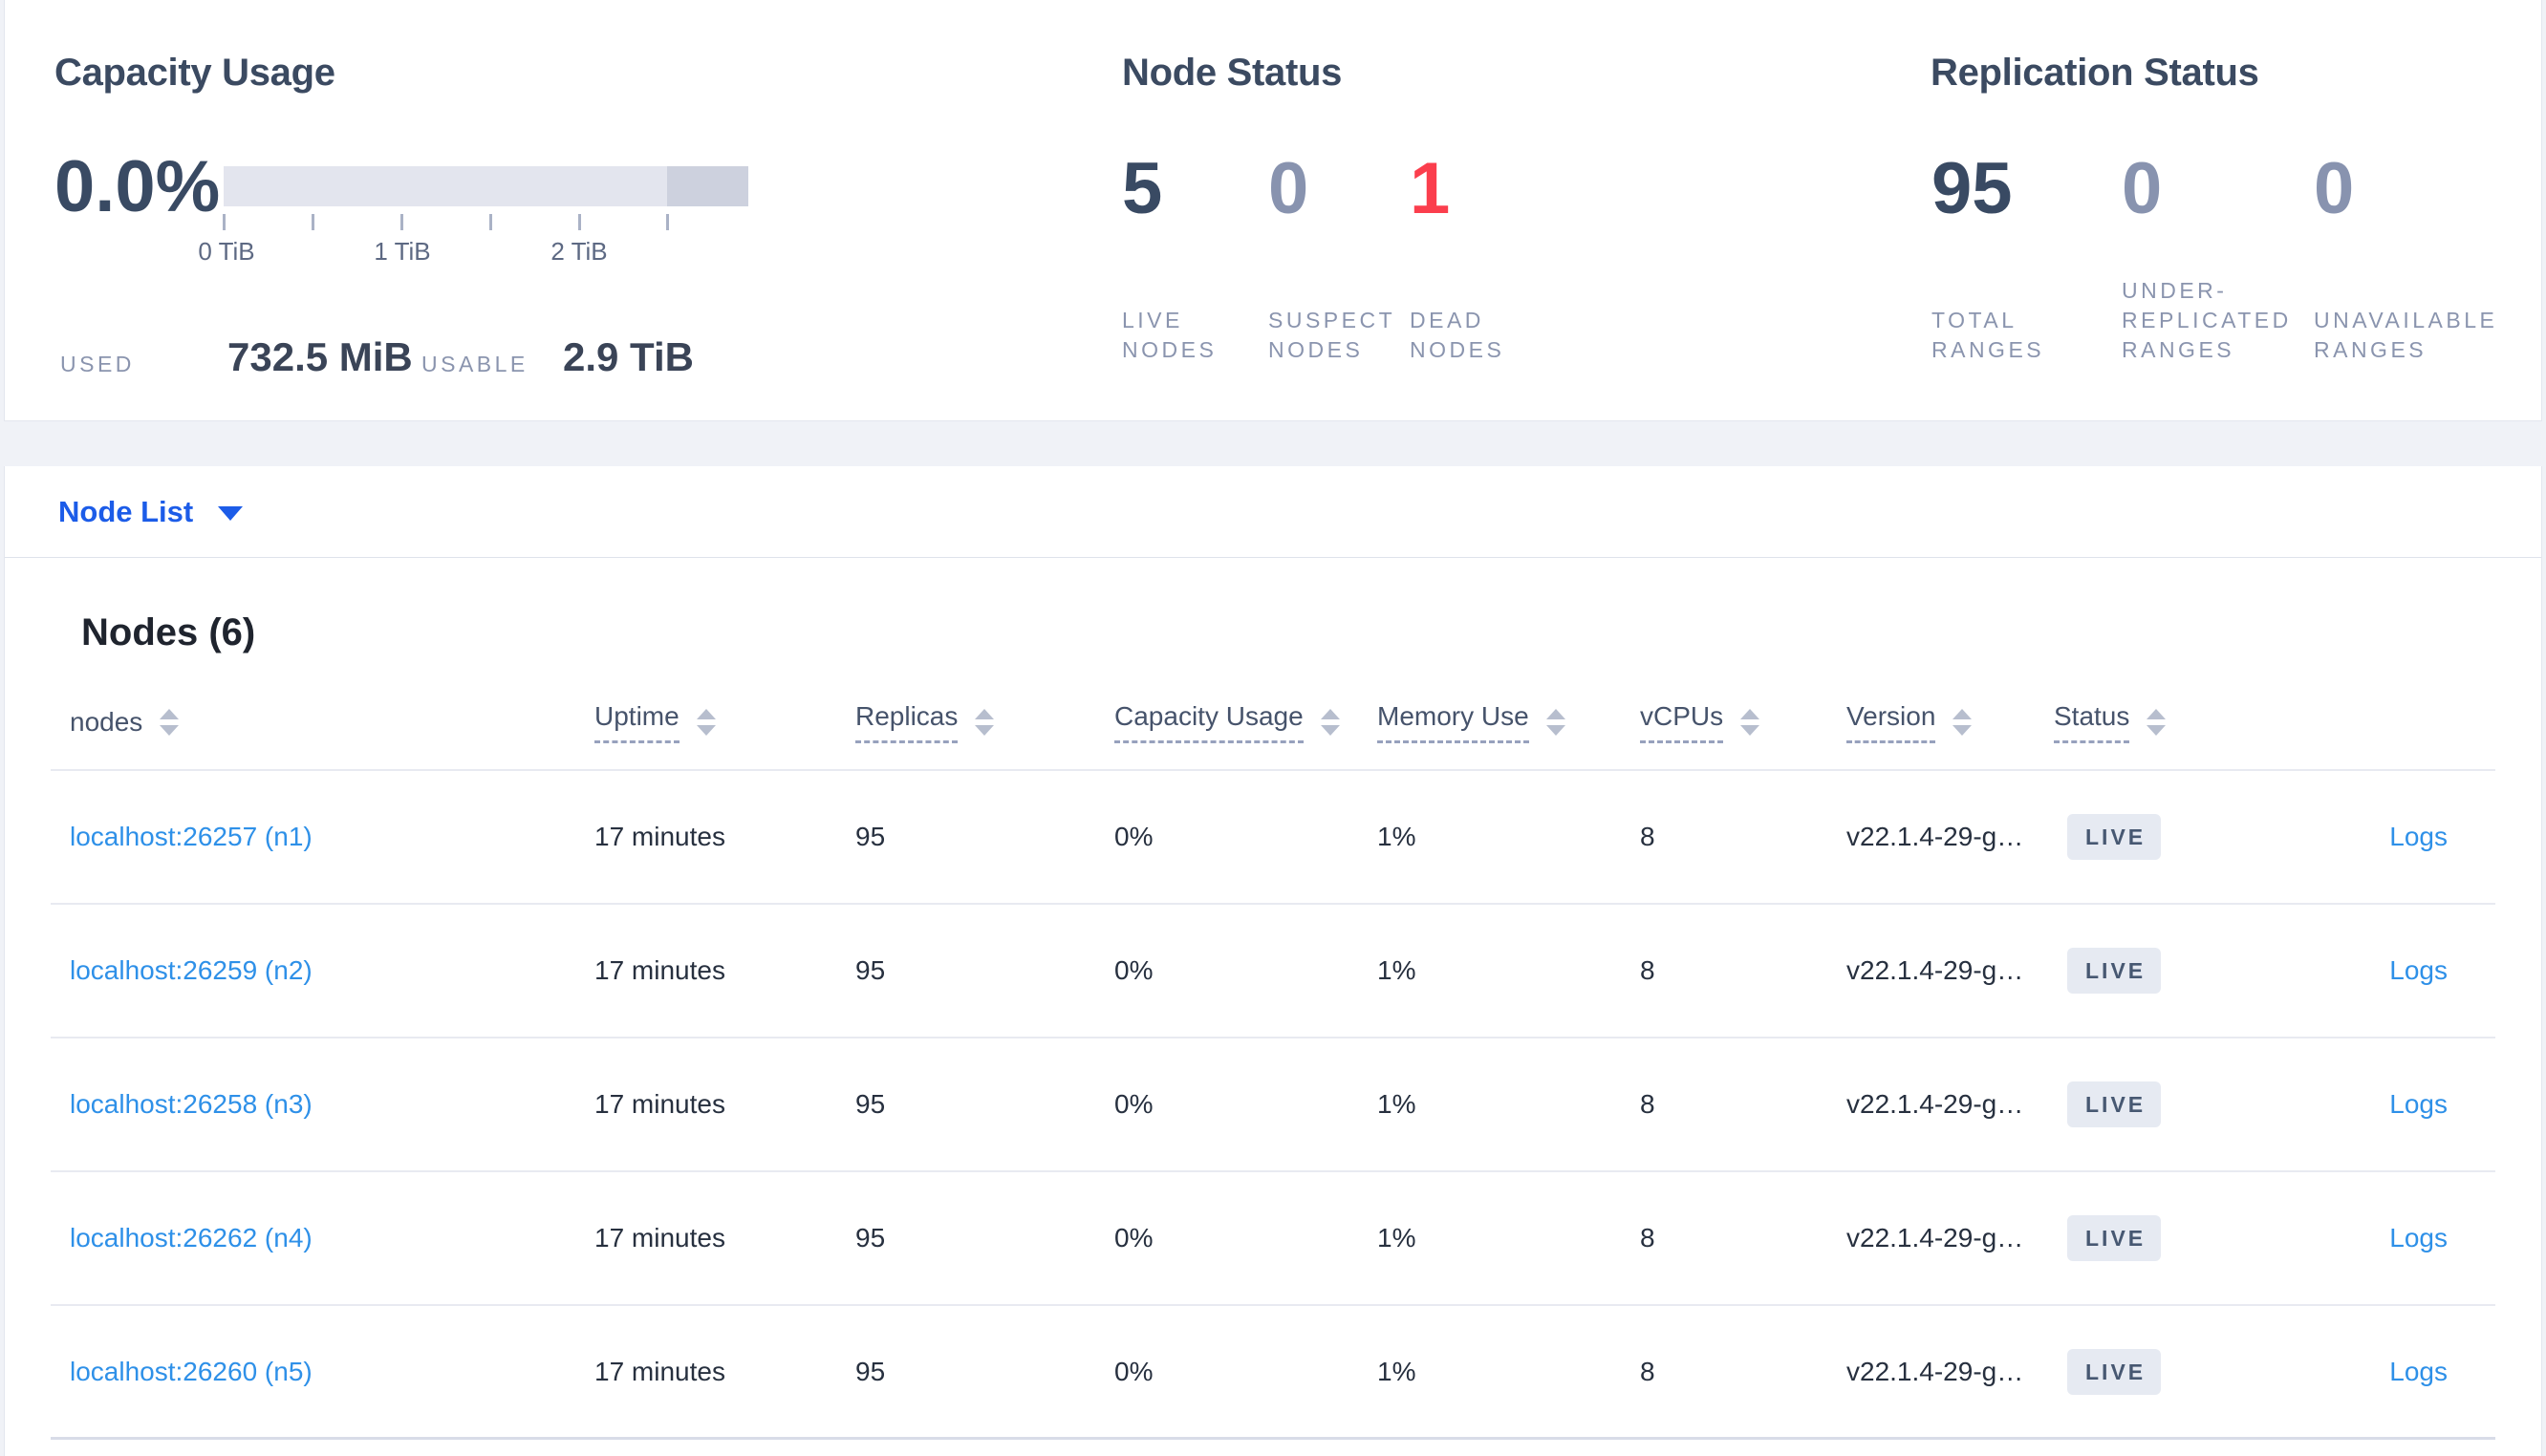 The height and width of the screenshot is (1456, 2546). What do you see at coordinates (191, 970) in the screenshot?
I see `node-link: localhost:26259 (n2)` at bounding box center [191, 970].